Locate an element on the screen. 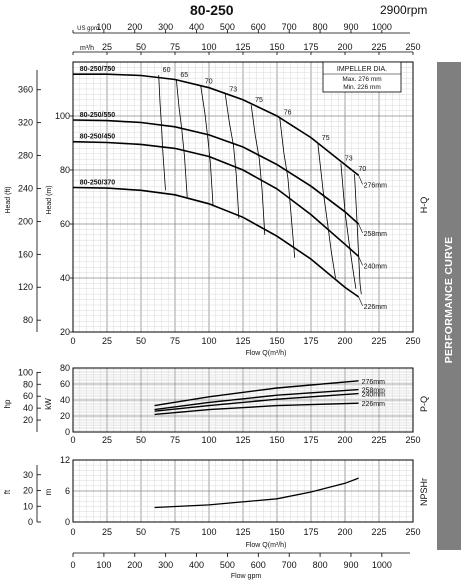  pq-hp-tick-label: 60 is located at coordinates (28, 396).